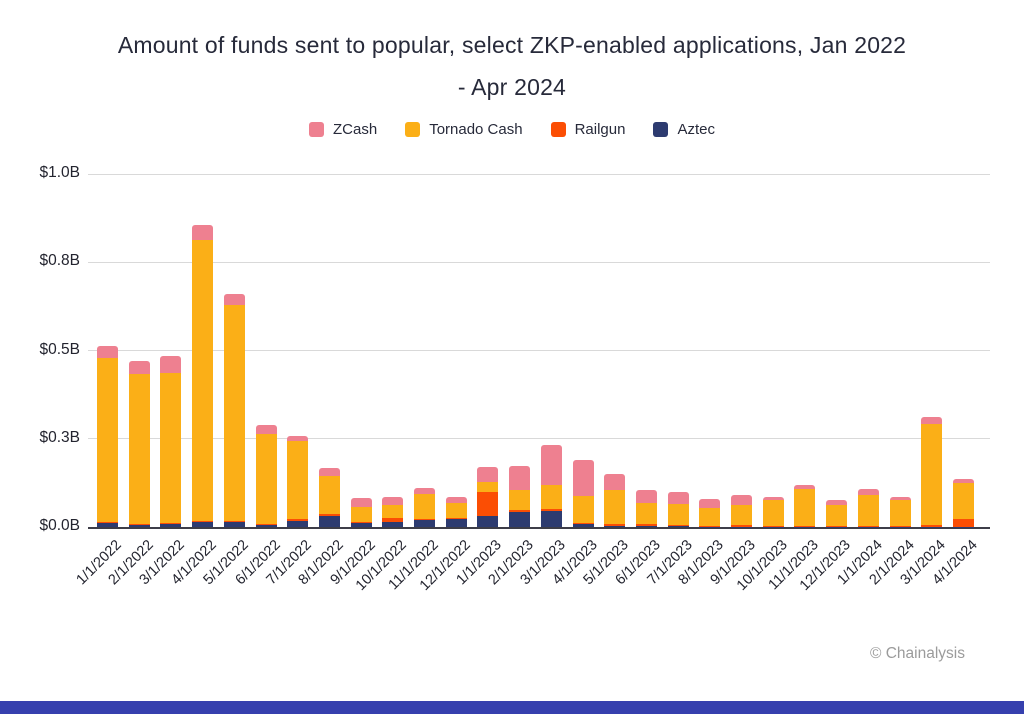 The width and height of the screenshot is (1024, 714). What do you see at coordinates (59, 525) in the screenshot?
I see `y-tick-label: $0.0B` at bounding box center [59, 525].